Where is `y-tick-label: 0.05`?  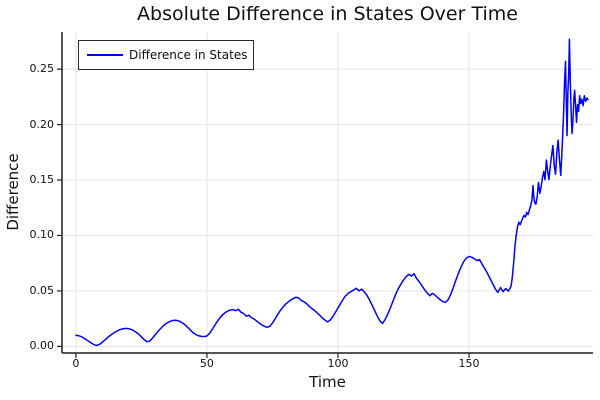 y-tick-label: 0.05 is located at coordinates (42, 290).